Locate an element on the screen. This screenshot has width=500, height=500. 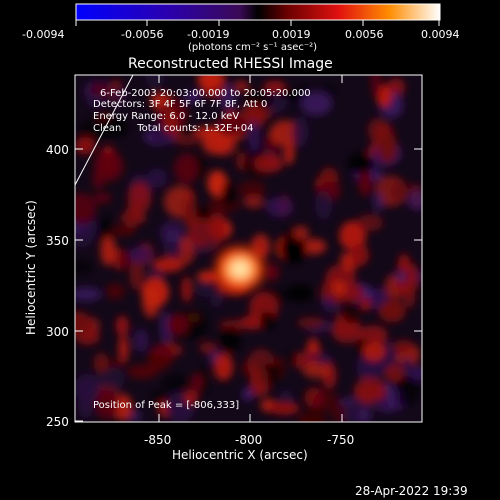
footer-timestamp: 28-Apr-2022 19:39 is located at coordinates (411, 491).